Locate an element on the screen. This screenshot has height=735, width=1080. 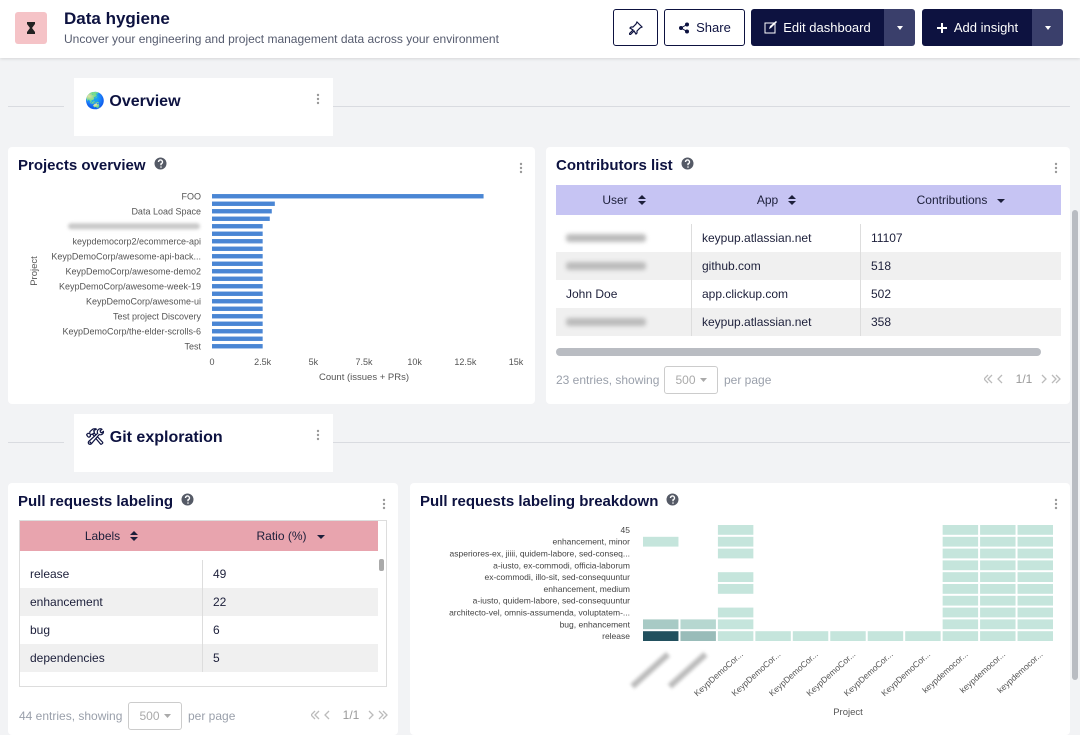
column-header: App is located at coordinates (776, 200).